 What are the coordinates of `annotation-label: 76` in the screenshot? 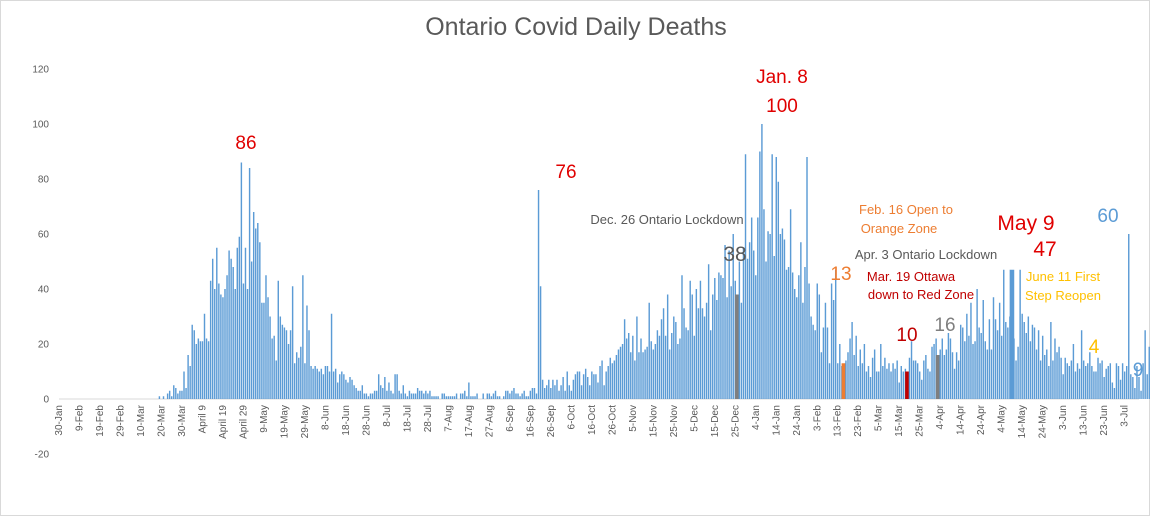 It's located at (565, 172).